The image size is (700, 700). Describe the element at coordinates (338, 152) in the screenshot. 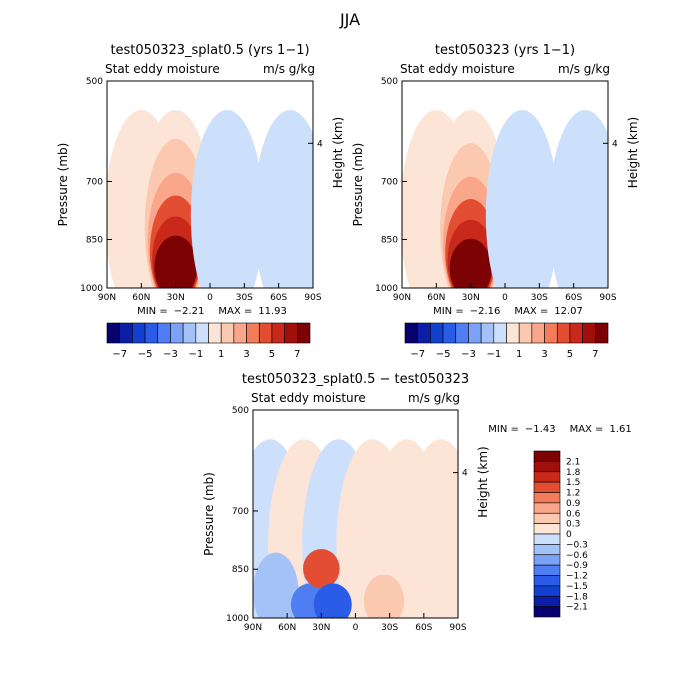

I see `y-axis-right-label: Height (km)` at that location.